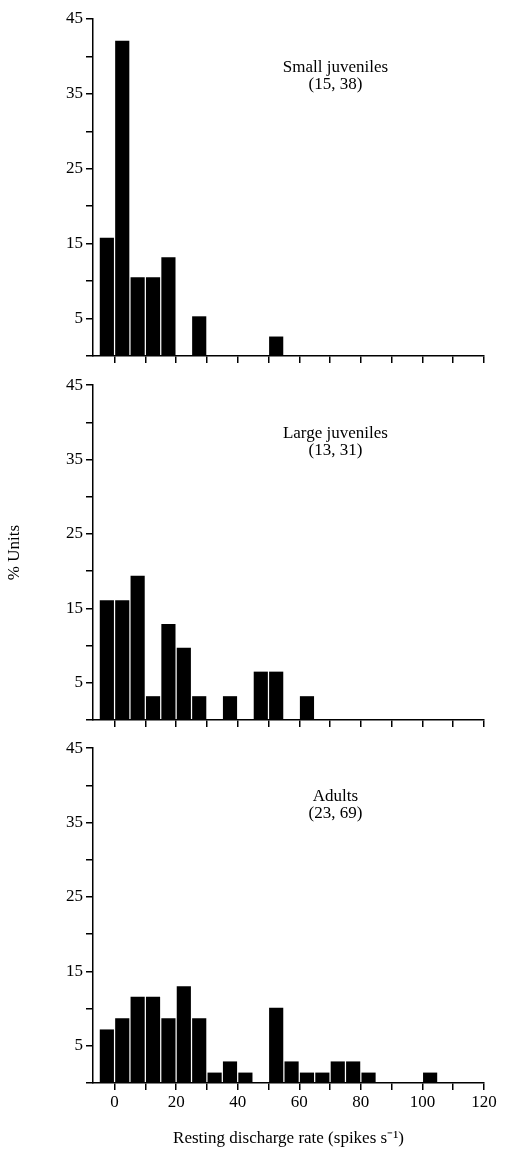  What do you see at coordinates (299, 1101) in the screenshot?
I see `x-tick-label: 60` at bounding box center [299, 1101].